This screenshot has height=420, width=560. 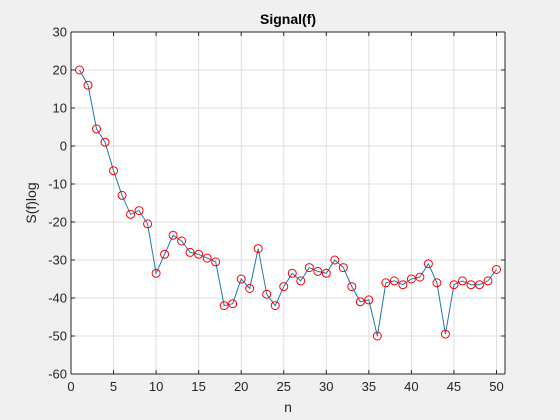 What do you see at coordinates (57, 336) in the screenshot?
I see `y-tick-label: -50` at bounding box center [57, 336].